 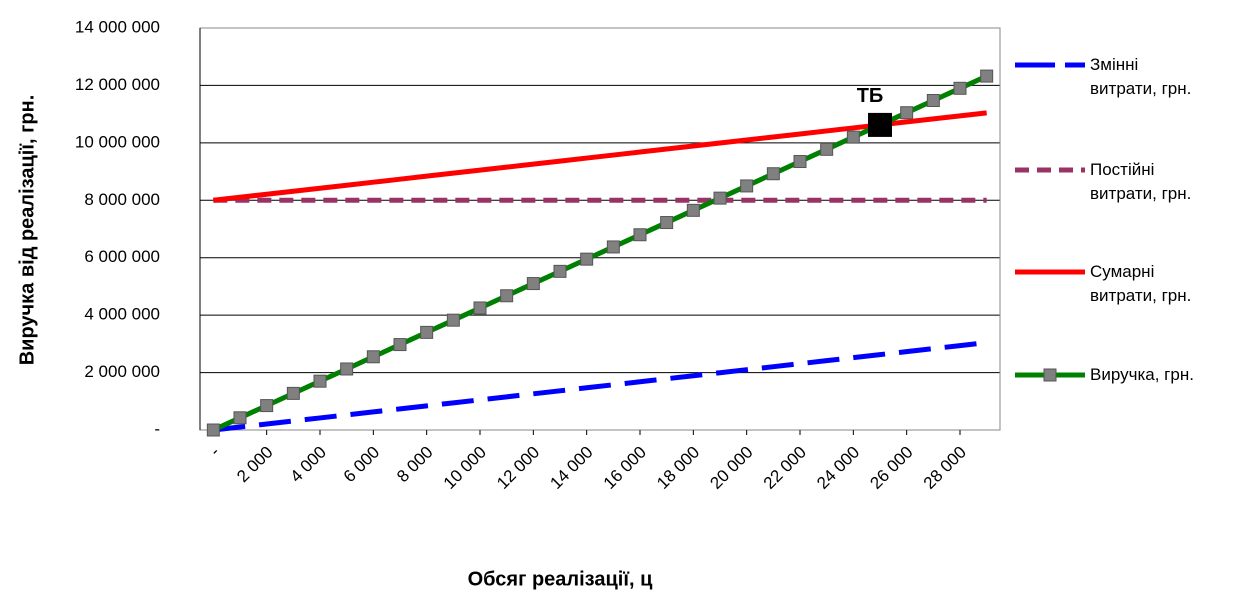 I want to click on x-axis-label: Обсяг реалізації, ц, so click(x=560, y=579).